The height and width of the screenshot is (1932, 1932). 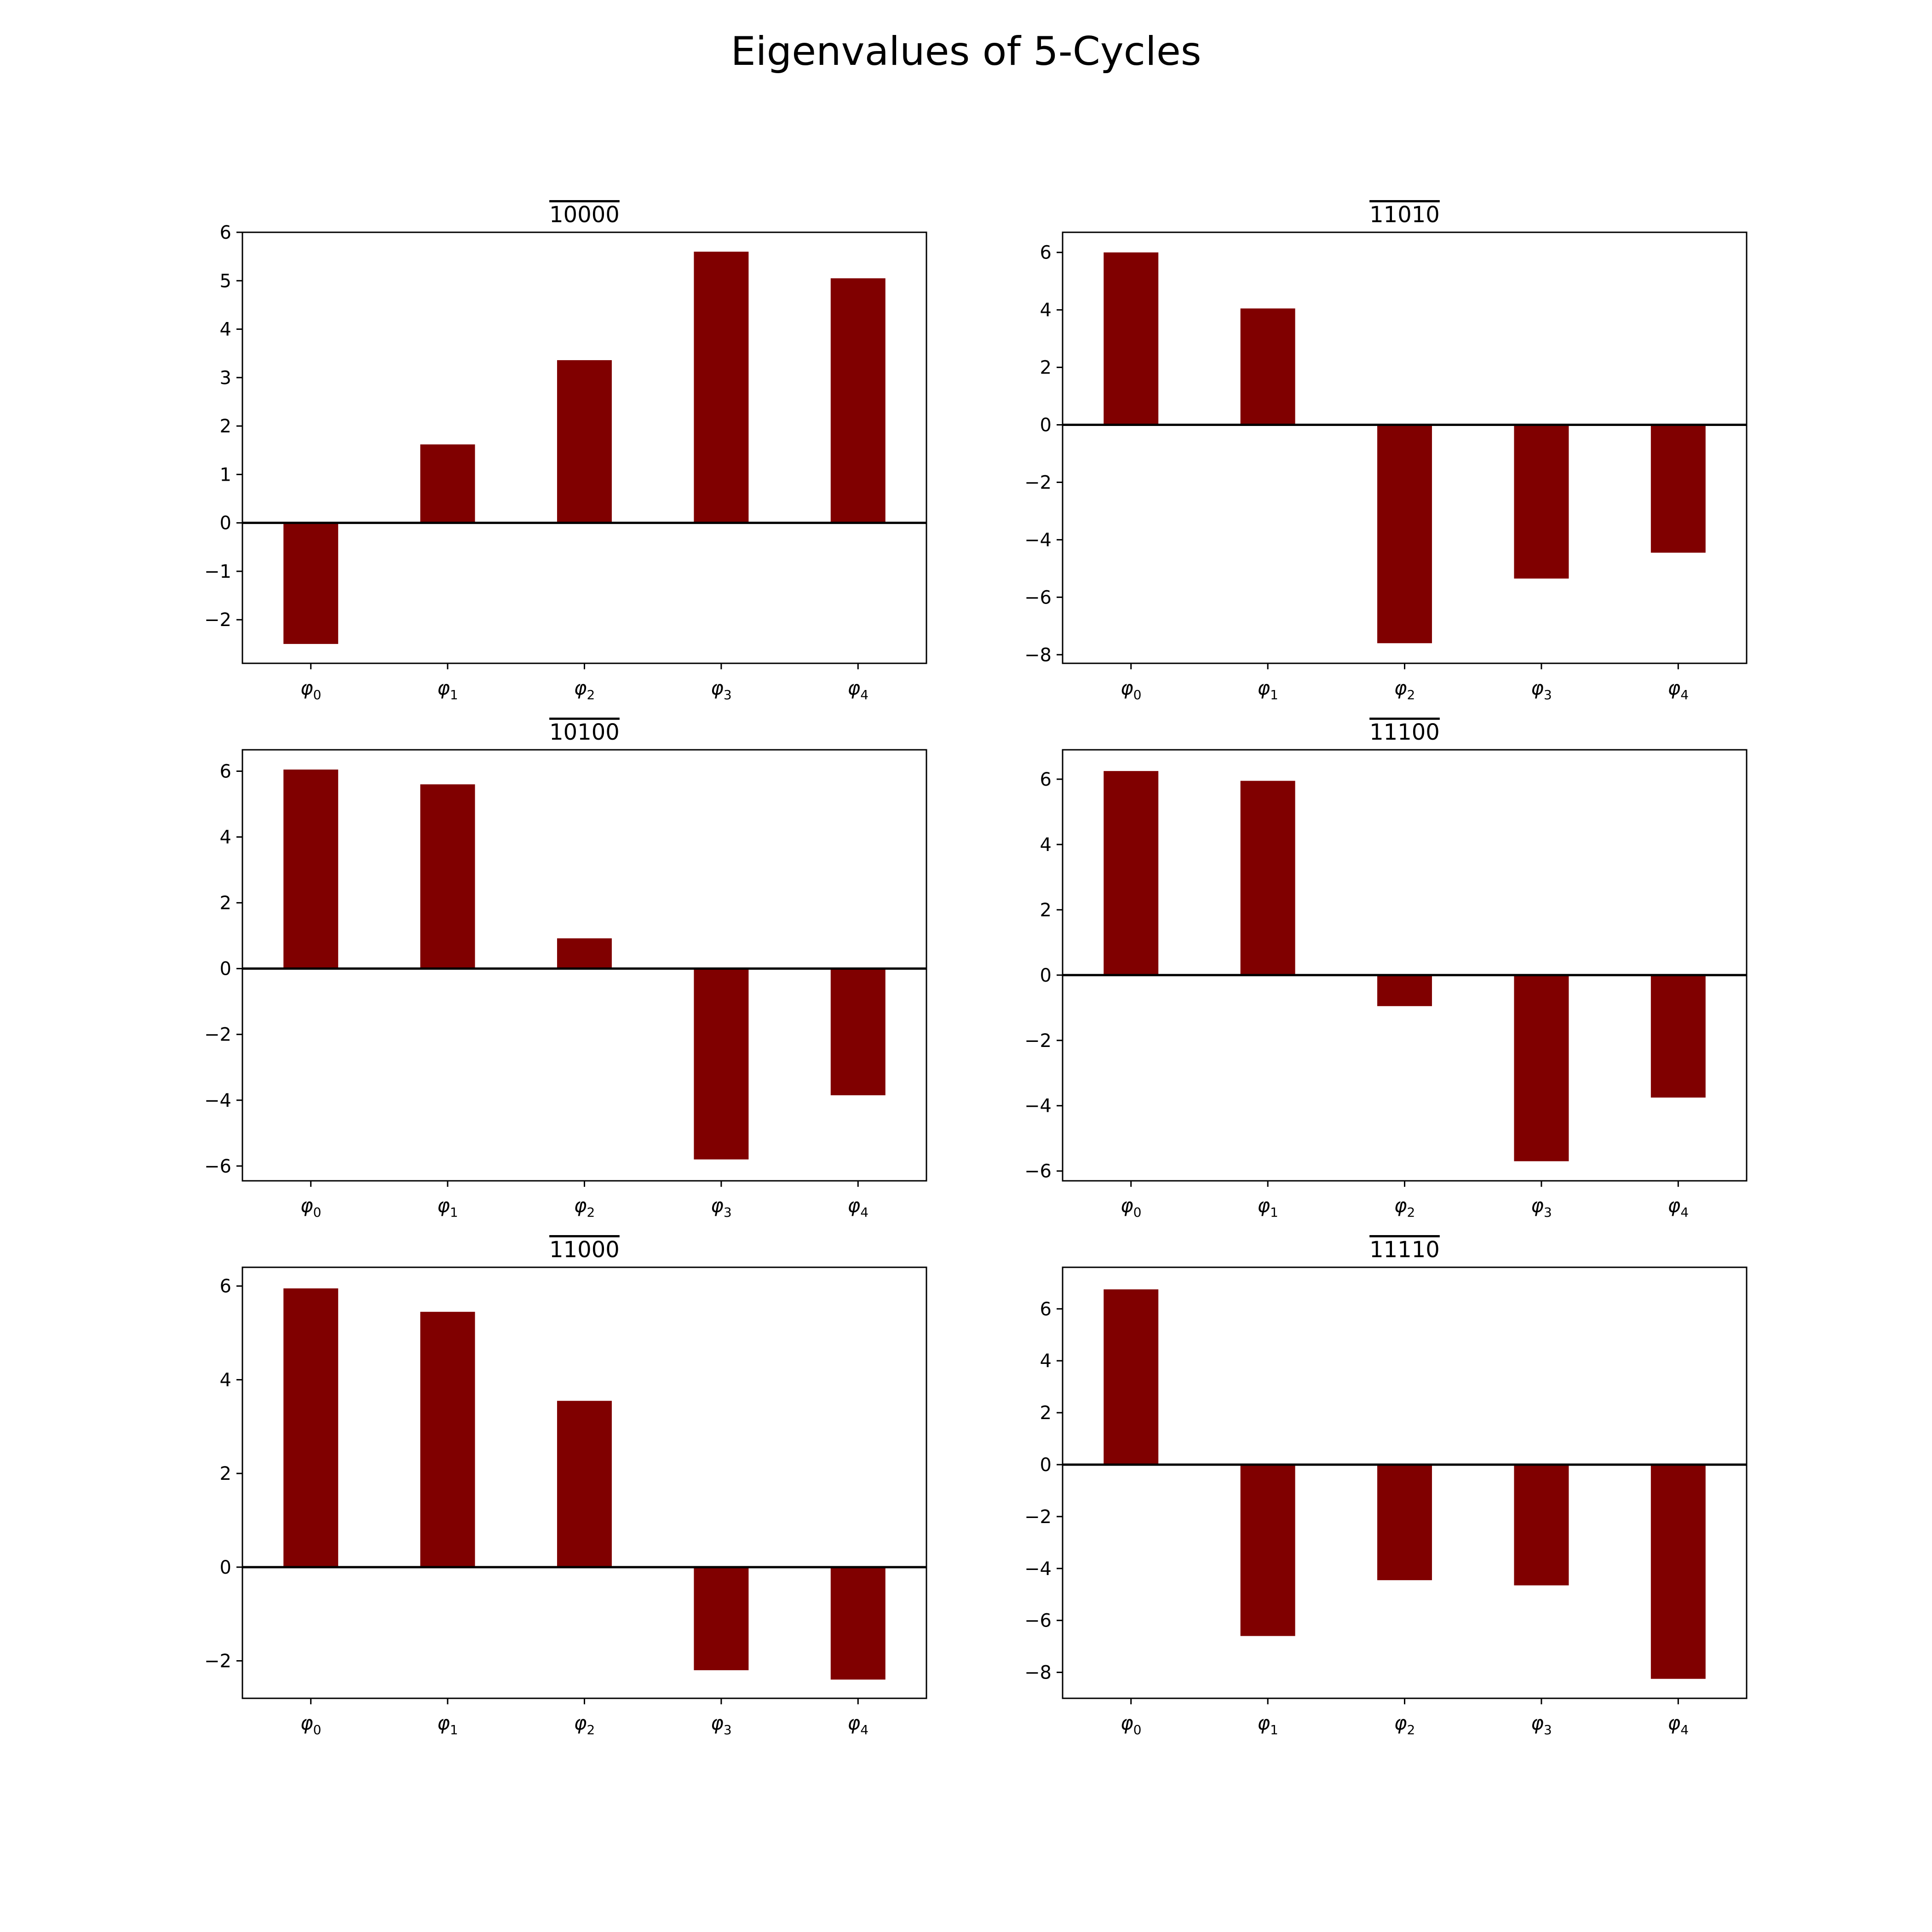 I want to click on y-tick-label: 3, so click(x=225, y=378).